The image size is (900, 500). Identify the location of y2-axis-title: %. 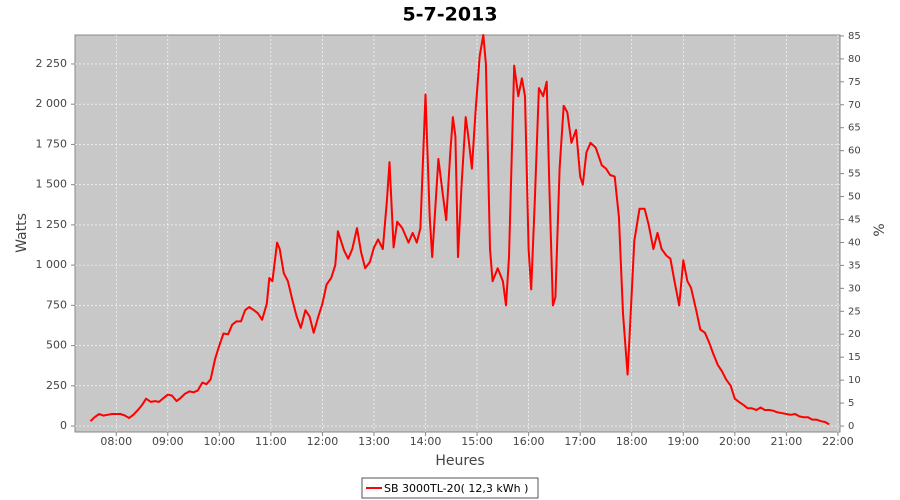
(880, 229).